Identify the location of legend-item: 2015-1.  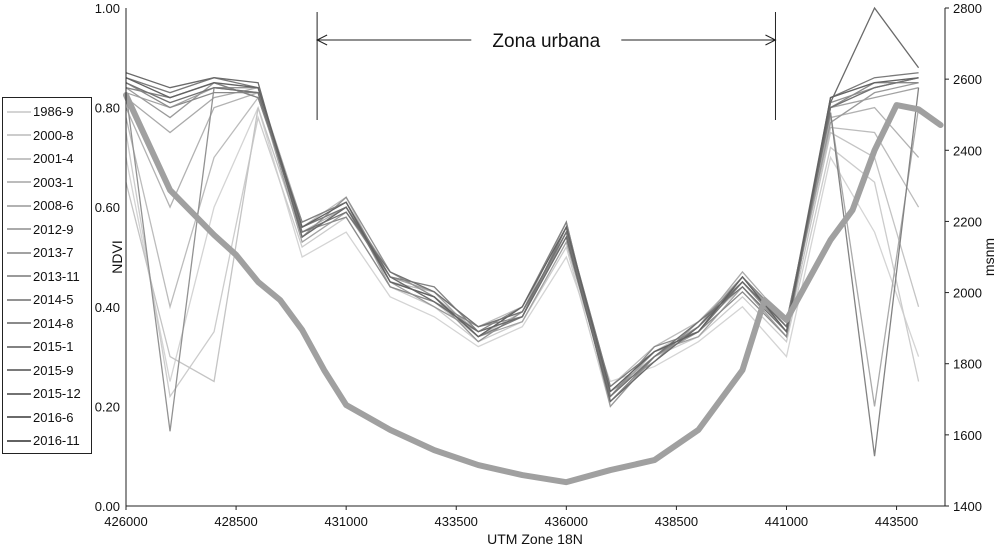
(49, 347).